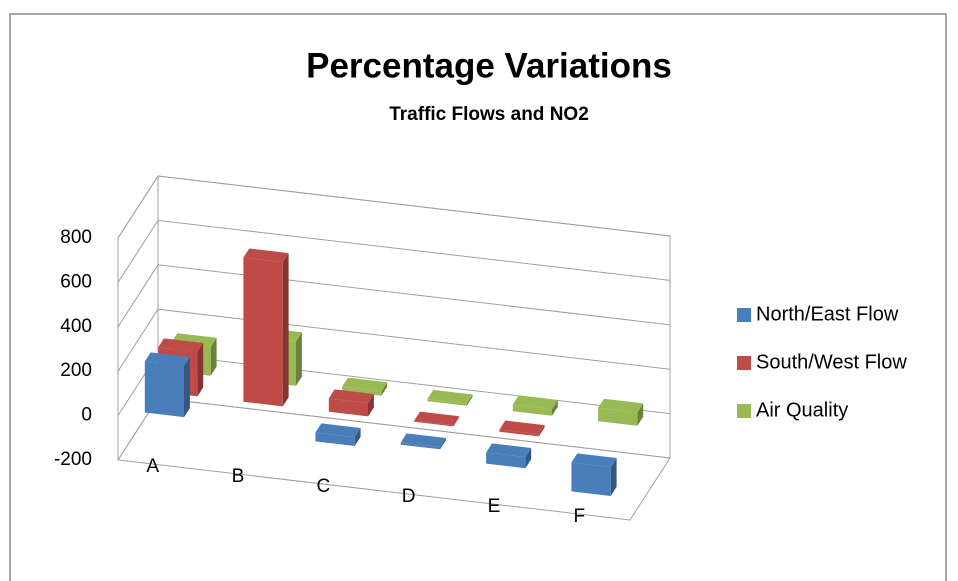 The width and height of the screenshot is (958, 581). I want to click on y-tick-label: 800, so click(76, 237).